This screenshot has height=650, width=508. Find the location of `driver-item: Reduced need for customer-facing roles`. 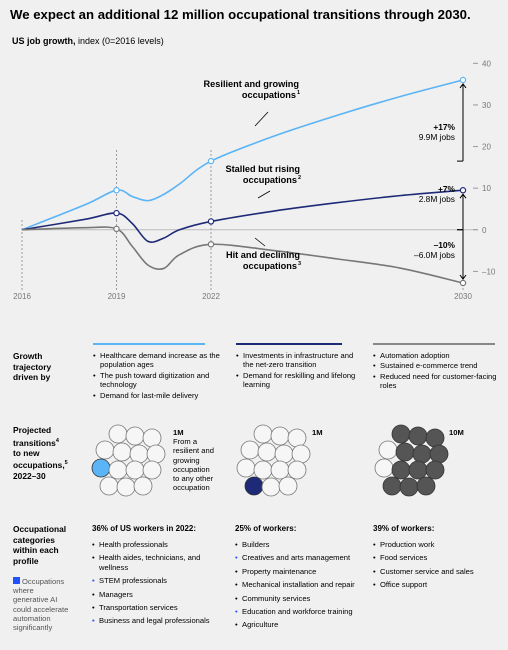

driver-item: Reduced need for customer-facing roles is located at coordinates (437, 381).